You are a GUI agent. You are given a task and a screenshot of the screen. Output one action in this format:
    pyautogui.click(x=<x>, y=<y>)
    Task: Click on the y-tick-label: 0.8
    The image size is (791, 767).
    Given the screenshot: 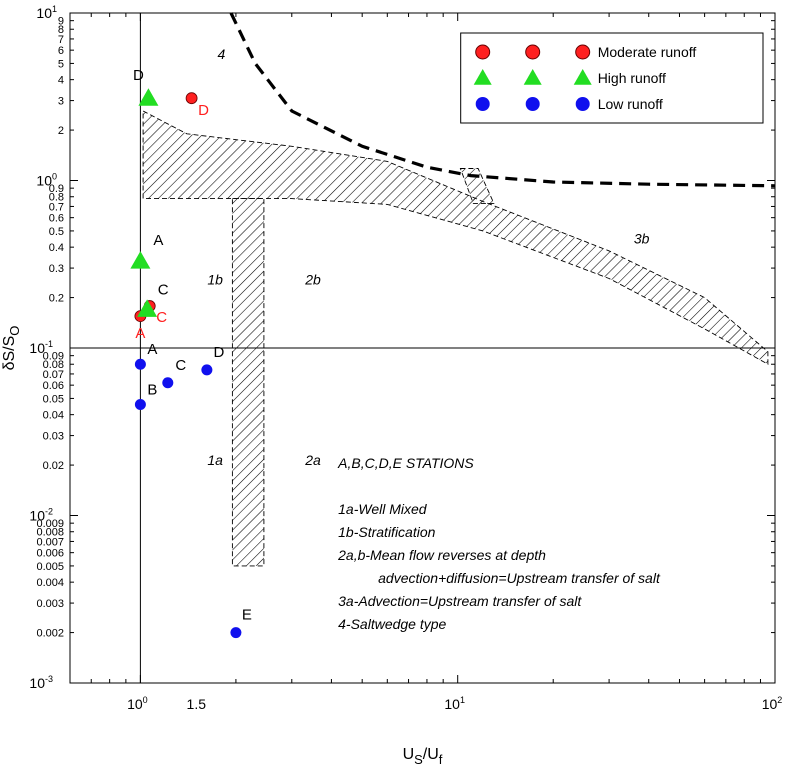 What is the action you would take?
    pyautogui.click(x=56, y=198)
    